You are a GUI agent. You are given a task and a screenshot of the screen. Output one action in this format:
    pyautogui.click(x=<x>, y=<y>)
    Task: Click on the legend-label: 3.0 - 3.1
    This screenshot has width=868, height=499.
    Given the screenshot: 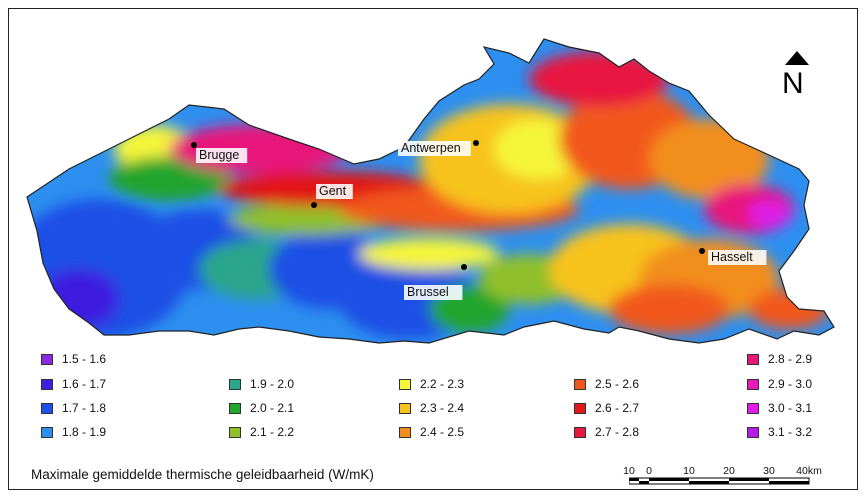 What is the action you would take?
    pyautogui.click(x=790, y=408)
    